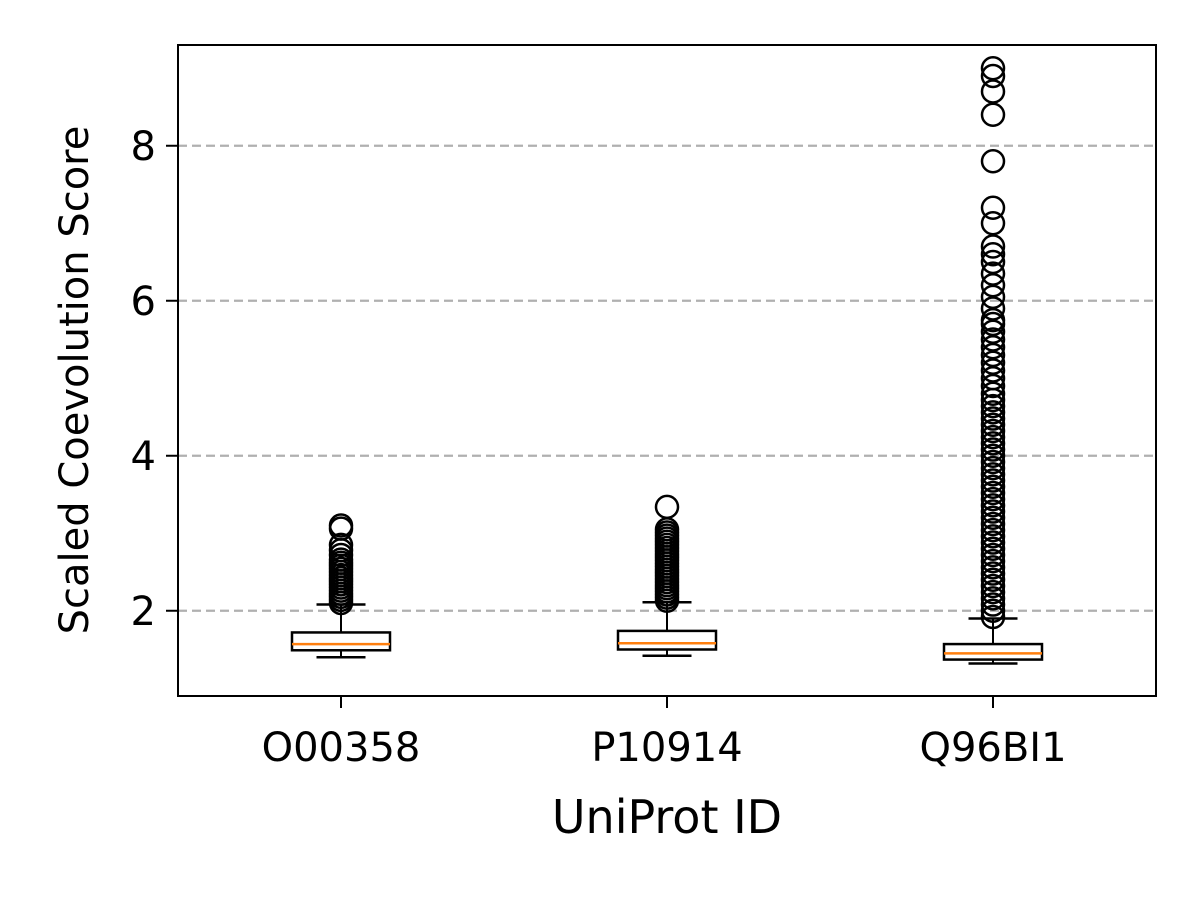 Image resolution: width=1200 pixels, height=900 pixels. I want to click on y-tick-label: 8, so click(143, 147).